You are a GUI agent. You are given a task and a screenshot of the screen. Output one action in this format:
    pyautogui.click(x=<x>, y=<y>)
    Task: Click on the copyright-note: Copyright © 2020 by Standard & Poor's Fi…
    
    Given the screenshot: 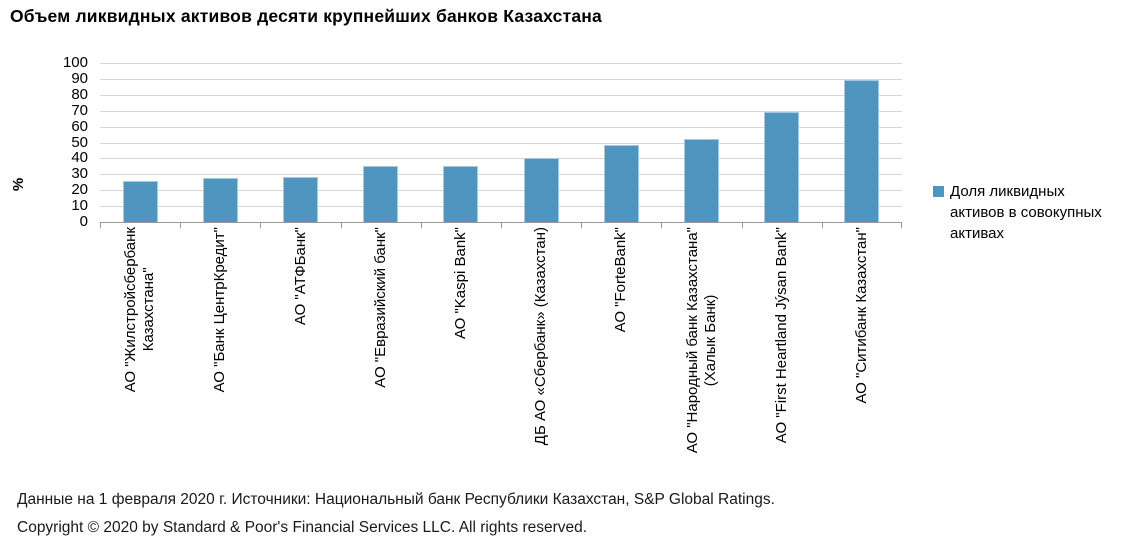 What is the action you would take?
    pyautogui.click(x=302, y=527)
    